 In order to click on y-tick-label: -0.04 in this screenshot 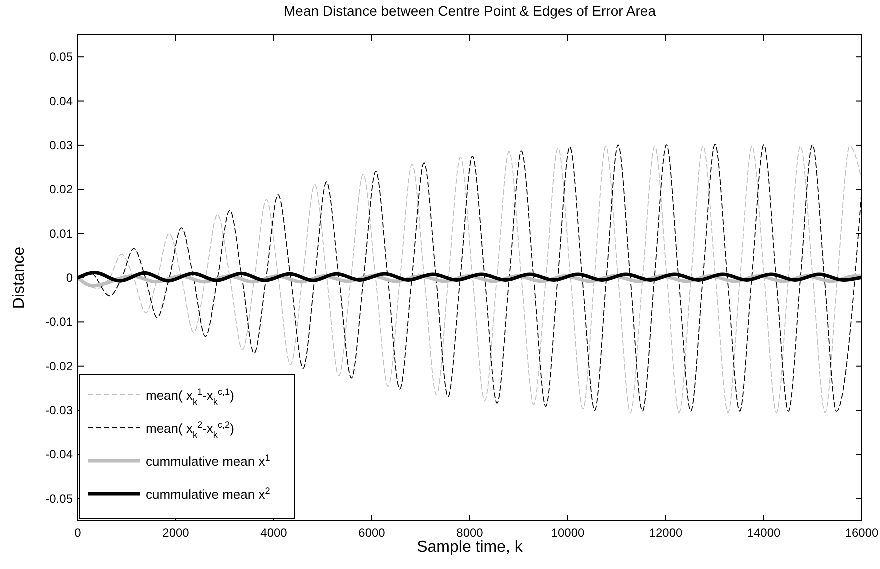, I will do `click(60, 455)`.